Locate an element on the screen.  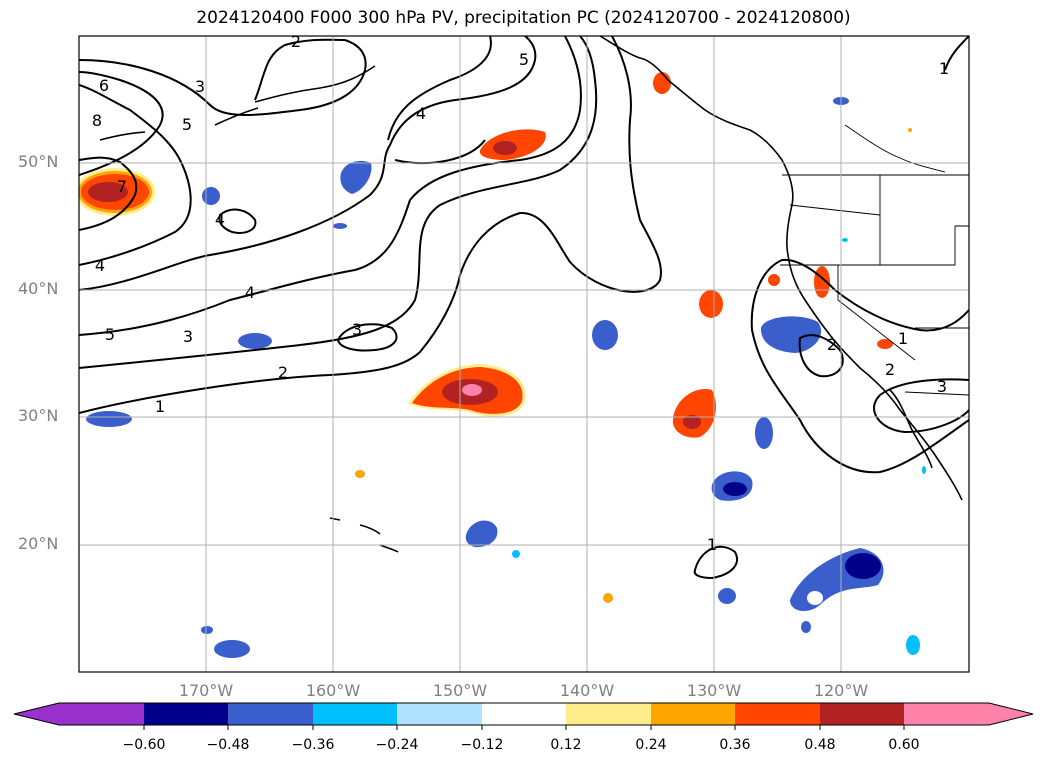
state-borders is located at coordinates (874, 260).